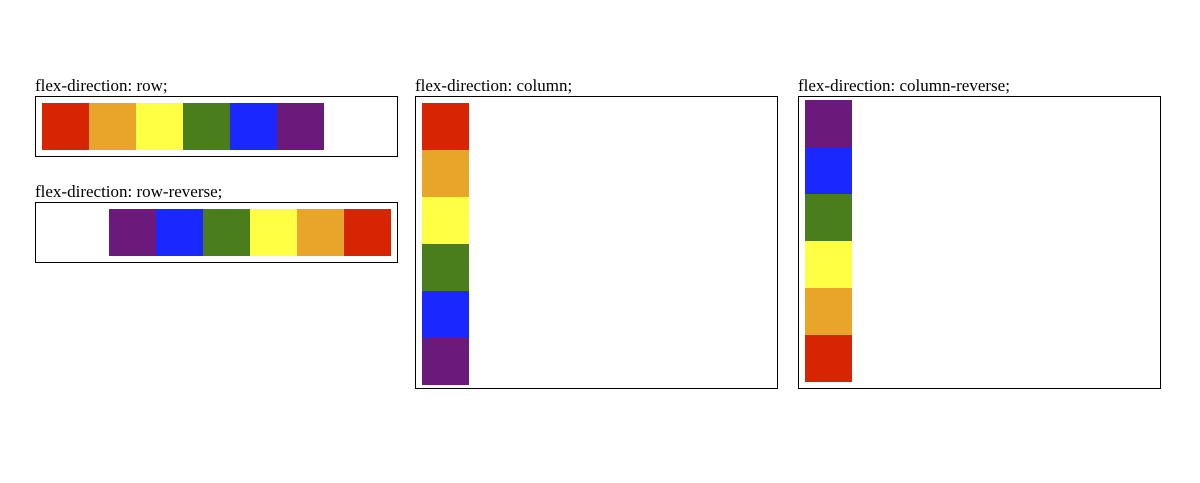  I want to click on demo-flex-row-reverse: flex-direction: row-reverse;, so click(216, 222).